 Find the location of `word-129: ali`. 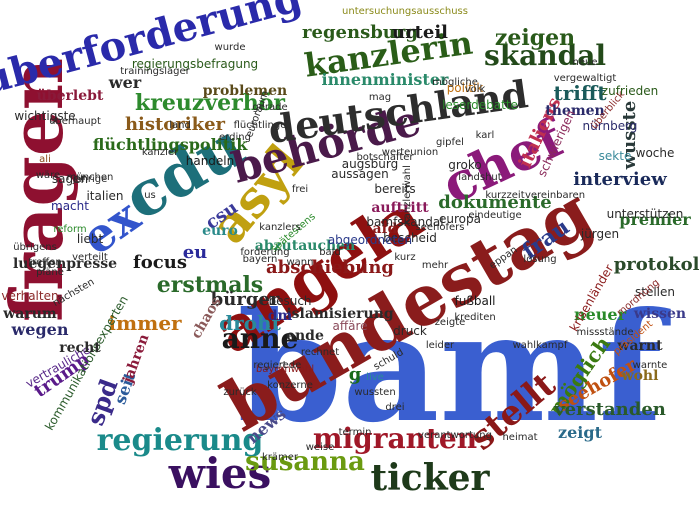

word-129: ali is located at coordinates (45, 159).